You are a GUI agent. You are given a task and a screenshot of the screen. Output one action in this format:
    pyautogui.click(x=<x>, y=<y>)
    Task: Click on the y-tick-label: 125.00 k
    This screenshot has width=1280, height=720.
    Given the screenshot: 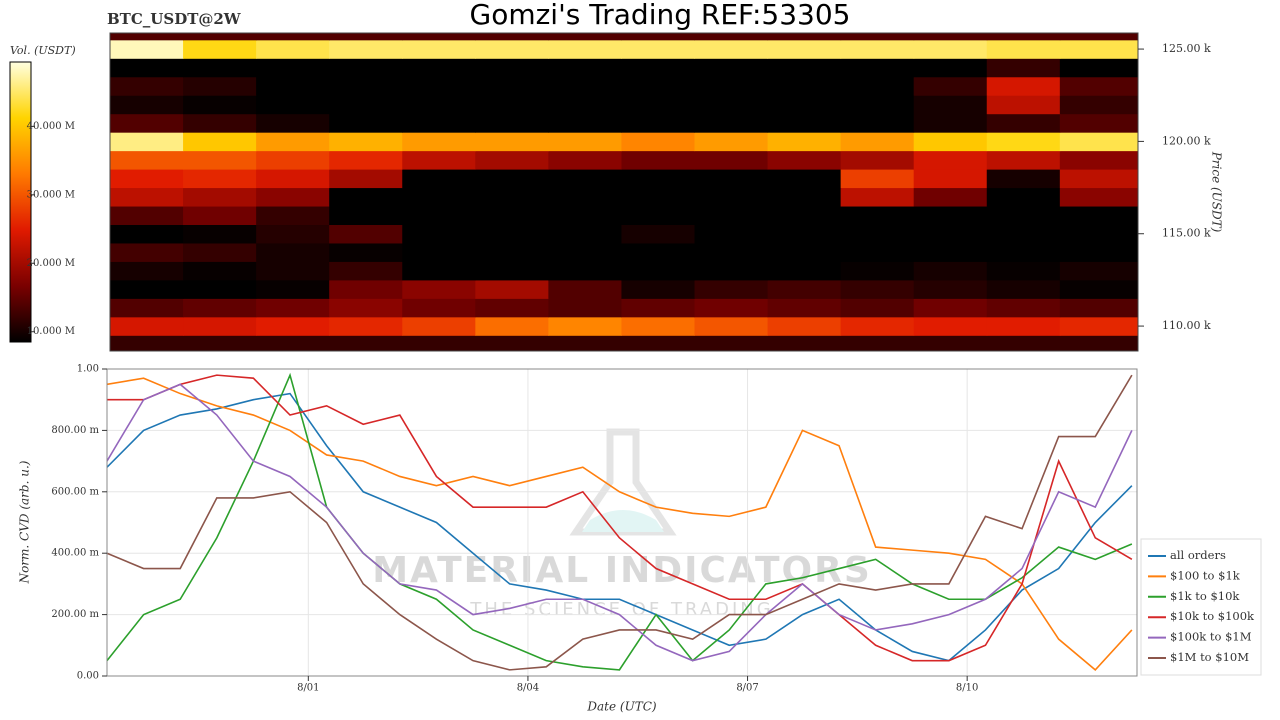 What is the action you would take?
    pyautogui.click(x=1186, y=48)
    